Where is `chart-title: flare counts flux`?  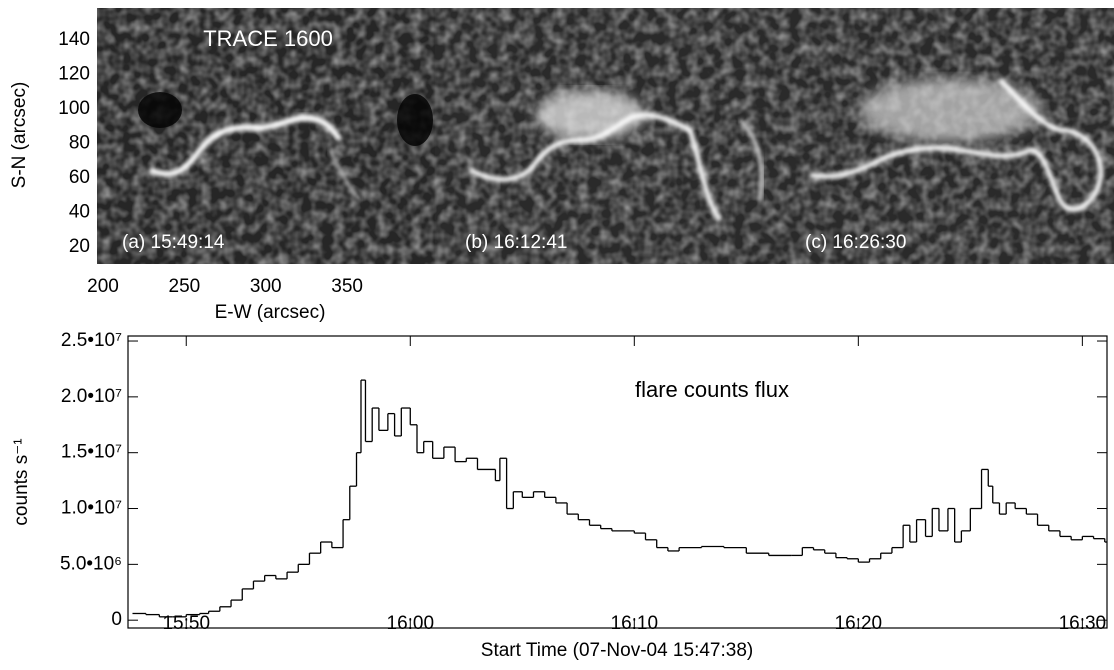
chart-title: flare counts flux is located at coordinates (712, 389).